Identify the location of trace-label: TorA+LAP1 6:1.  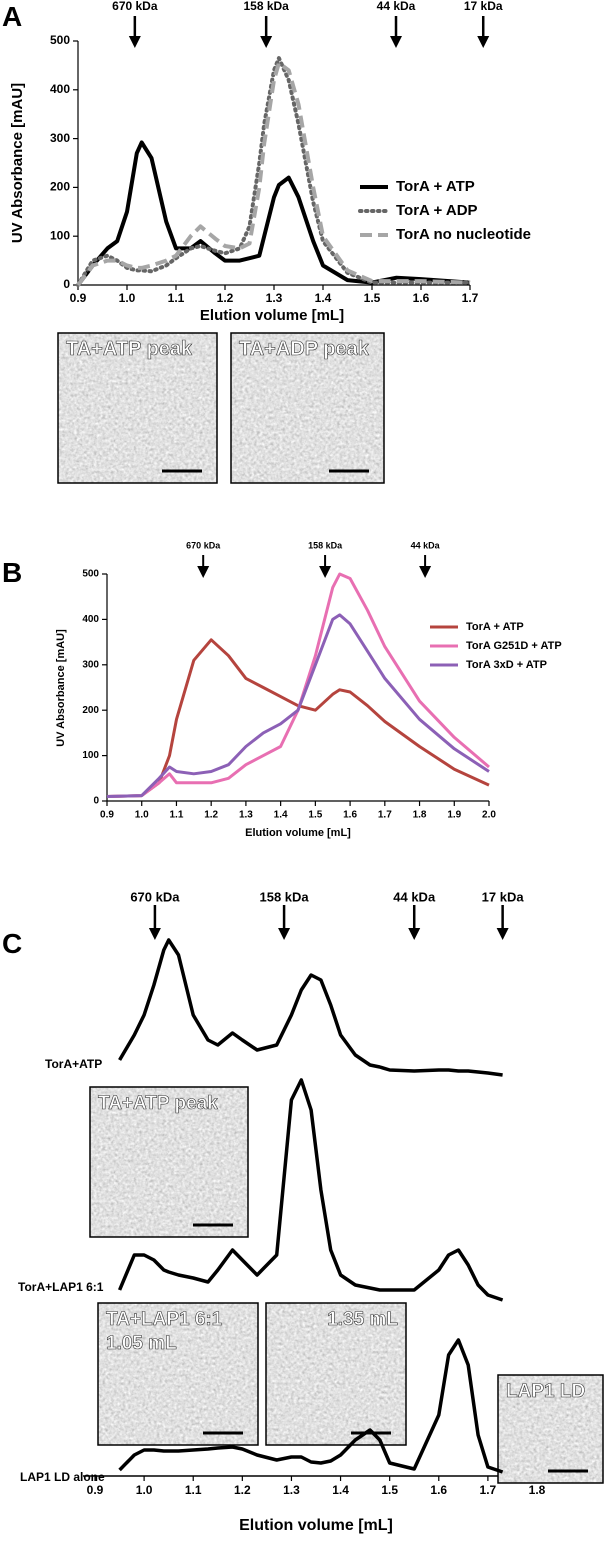
(61, 1287).